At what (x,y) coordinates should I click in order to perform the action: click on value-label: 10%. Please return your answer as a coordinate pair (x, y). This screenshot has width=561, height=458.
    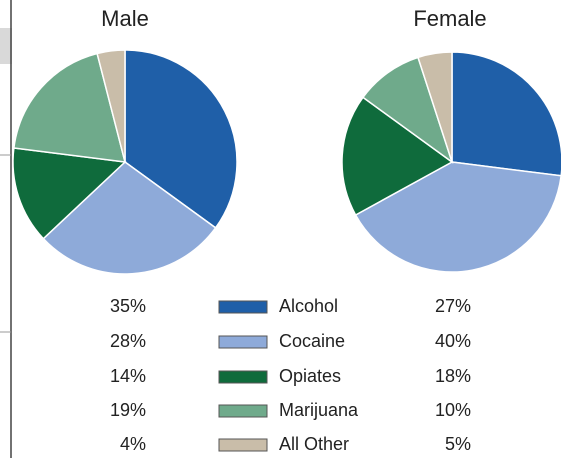
    Looking at the image, I should click on (453, 410).